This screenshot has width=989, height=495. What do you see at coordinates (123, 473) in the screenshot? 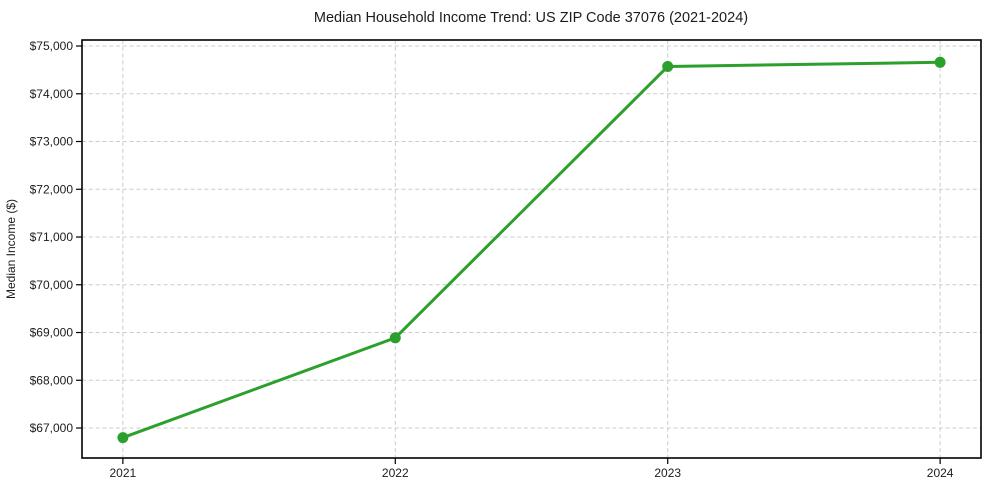
I see `x-tick-label: 2021` at bounding box center [123, 473].